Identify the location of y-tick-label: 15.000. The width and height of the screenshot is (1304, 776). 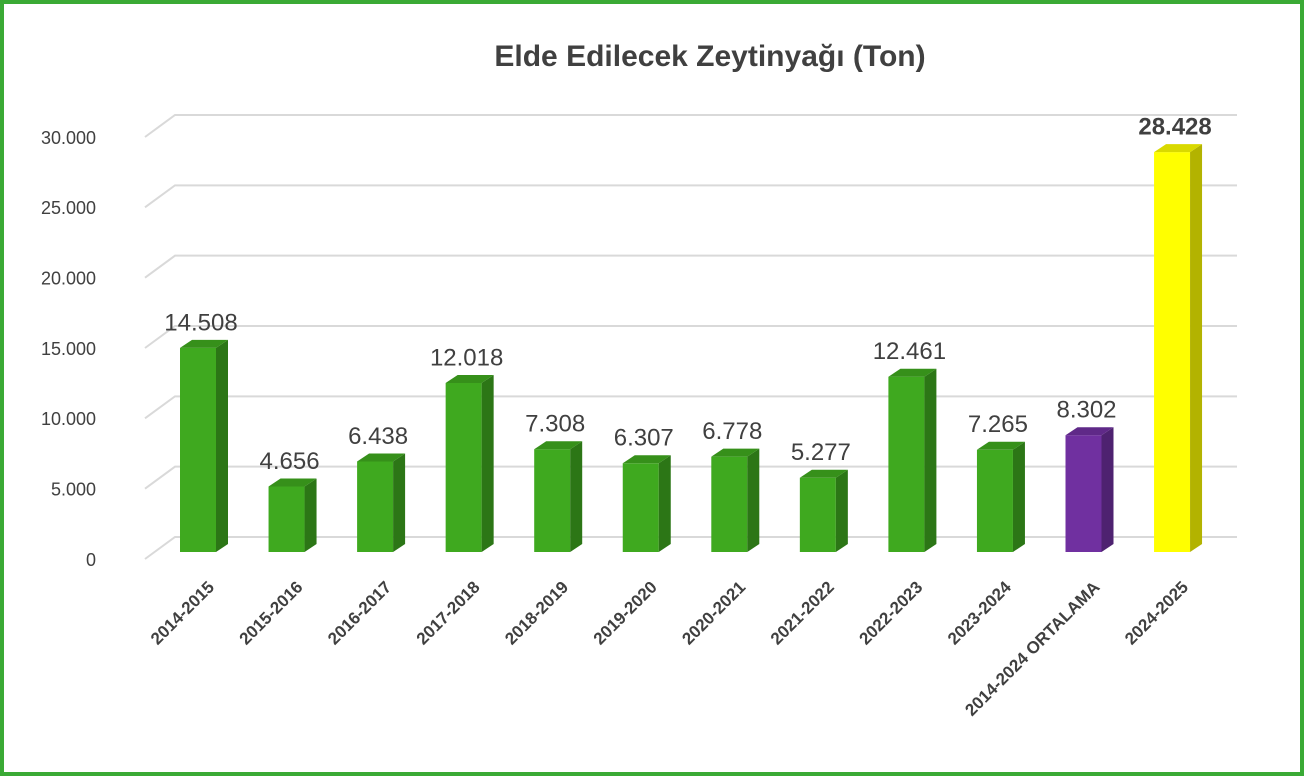
(68, 349).